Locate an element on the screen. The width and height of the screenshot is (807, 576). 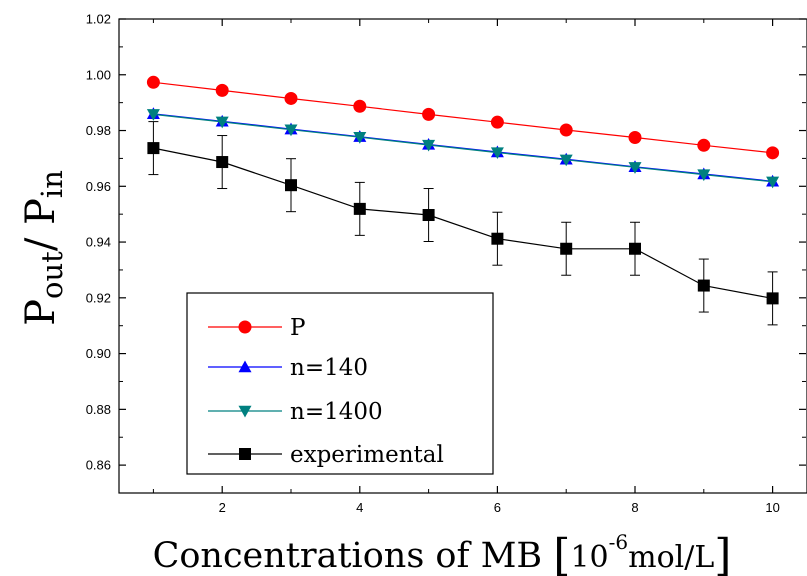
y-tick-label: 0.94 is located at coordinates (98, 242).